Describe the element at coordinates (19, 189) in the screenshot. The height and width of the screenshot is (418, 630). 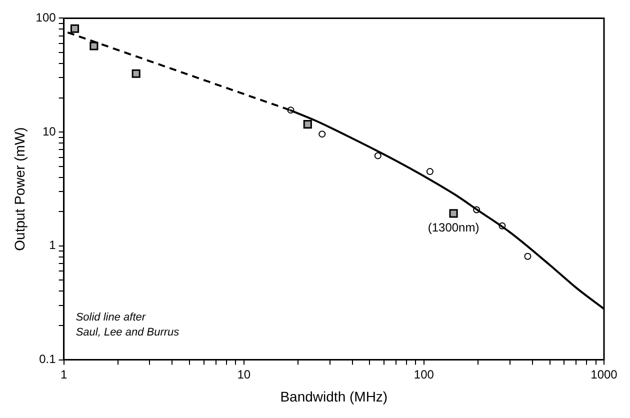
I see `y-axis-title: Output Power (mW)` at that location.